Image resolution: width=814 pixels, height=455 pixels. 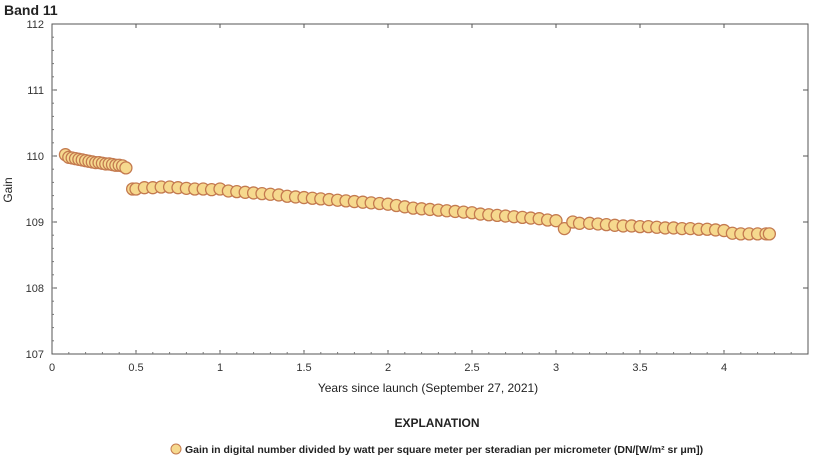 What do you see at coordinates (639, 368) in the screenshot?
I see `x-tick-label: 3.5` at bounding box center [639, 368].